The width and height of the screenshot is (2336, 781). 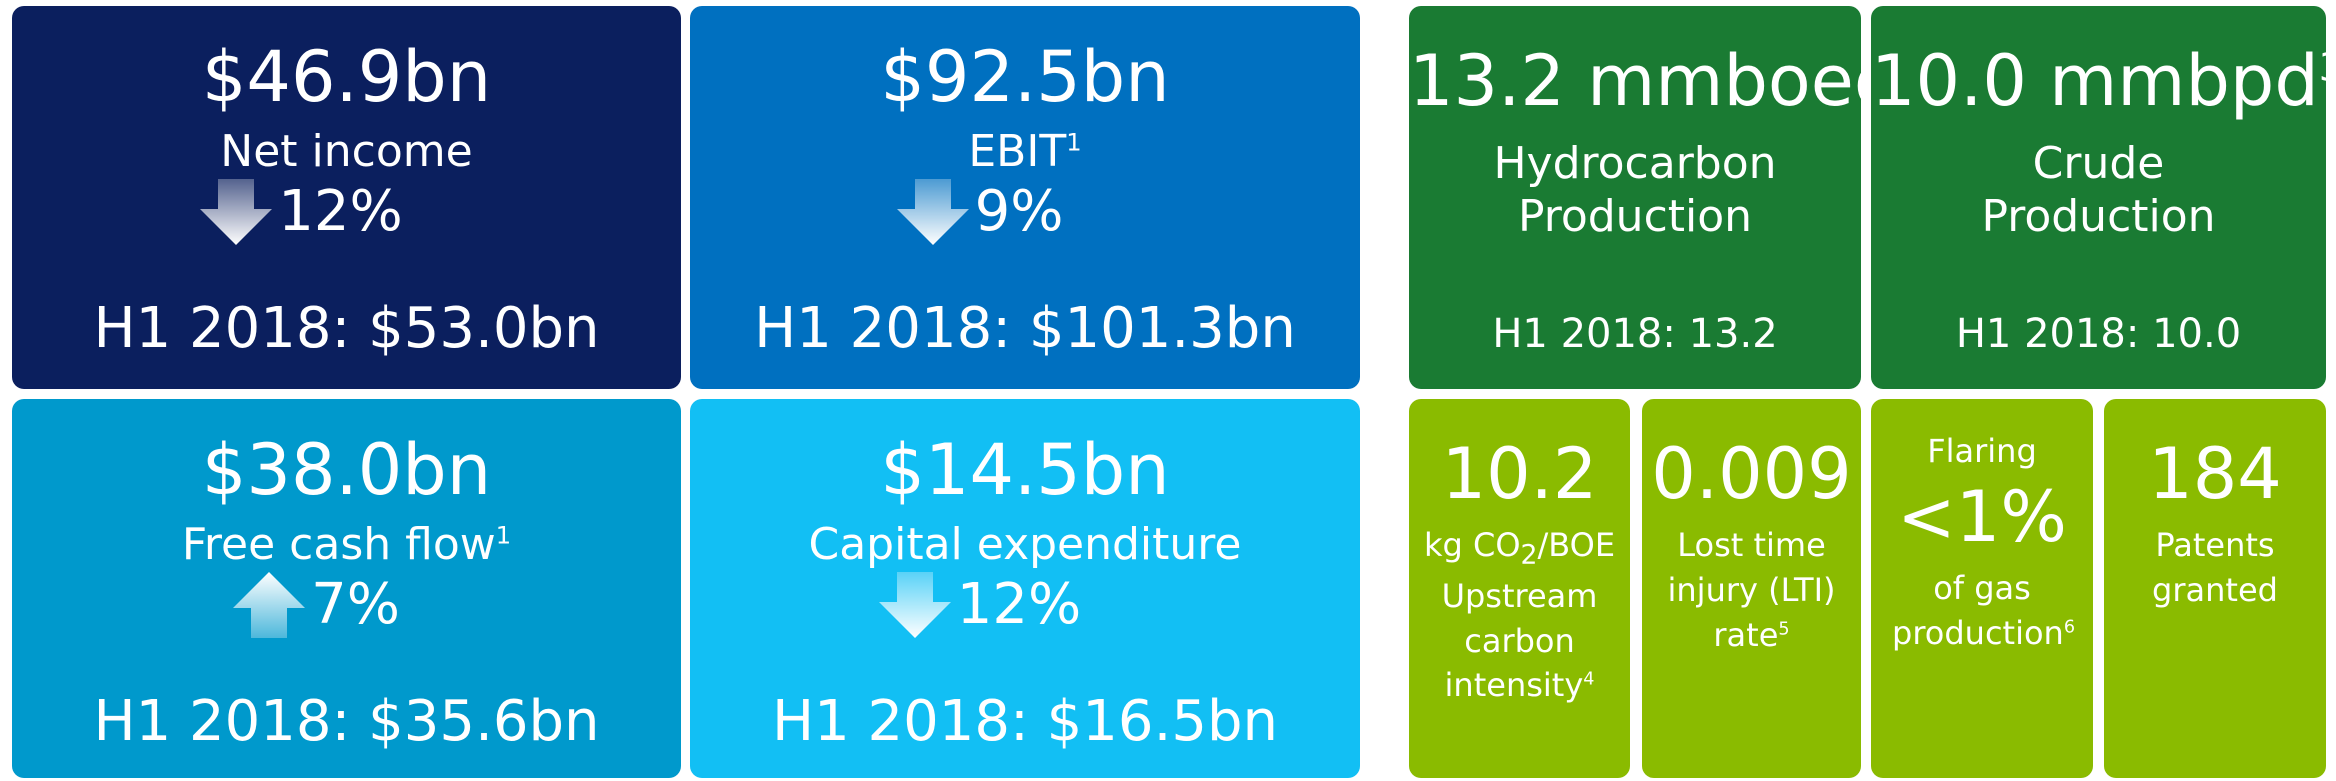 What do you see at coordinates (346, 721) in the screenshot?
I see `baseline: H1 2018: $35.6bn` at bounding box center [346, 721].